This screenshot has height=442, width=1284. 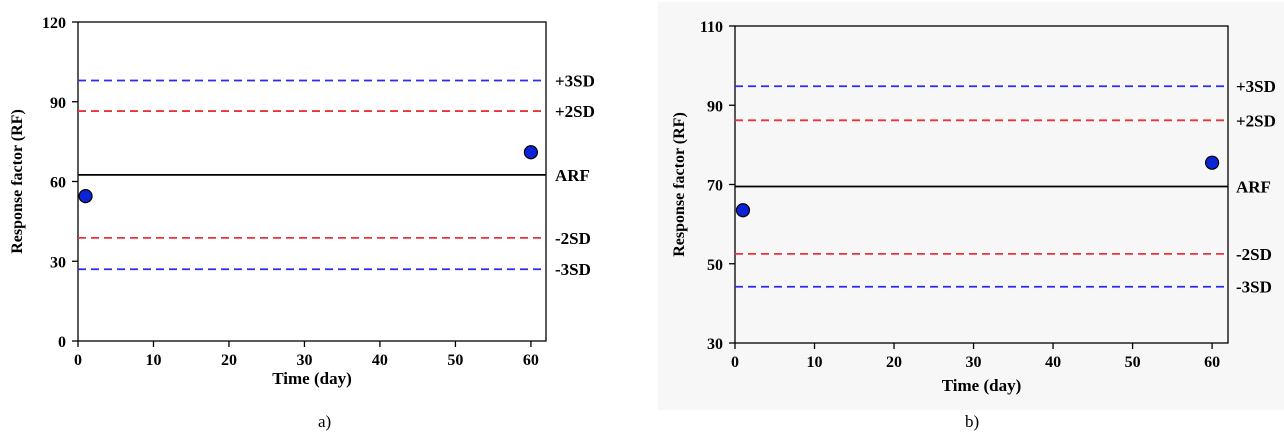 What do you see at coordinates (972, 421) in the screenshot?
I see `caption-b: b)` at bounding box center [972, 421].